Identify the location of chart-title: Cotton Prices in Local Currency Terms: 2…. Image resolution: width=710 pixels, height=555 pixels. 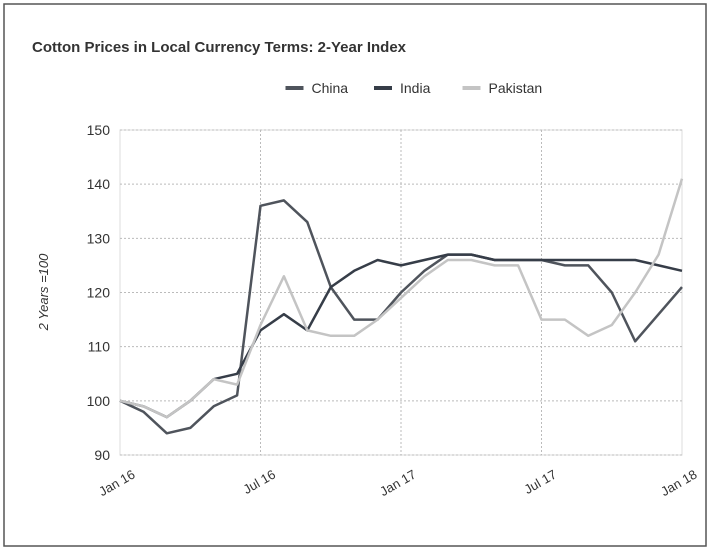
(219, 47).